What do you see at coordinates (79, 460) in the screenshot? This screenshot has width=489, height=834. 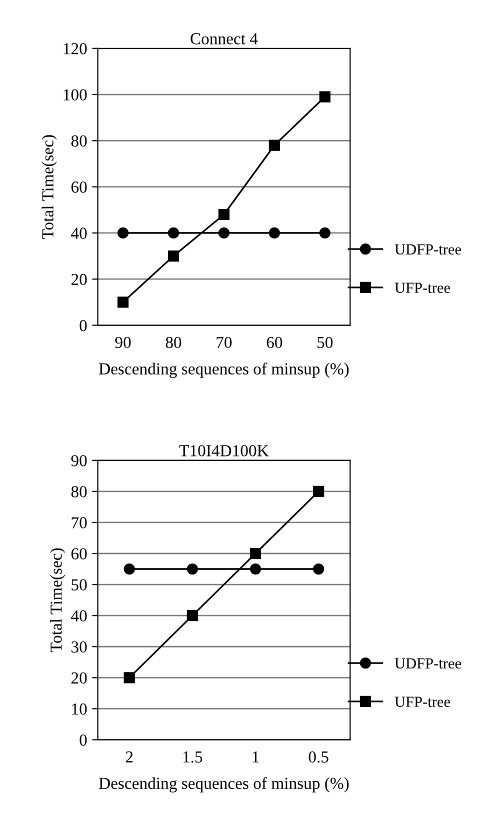 I see `y-tick-label: 90` at bounding box center [79, 460].